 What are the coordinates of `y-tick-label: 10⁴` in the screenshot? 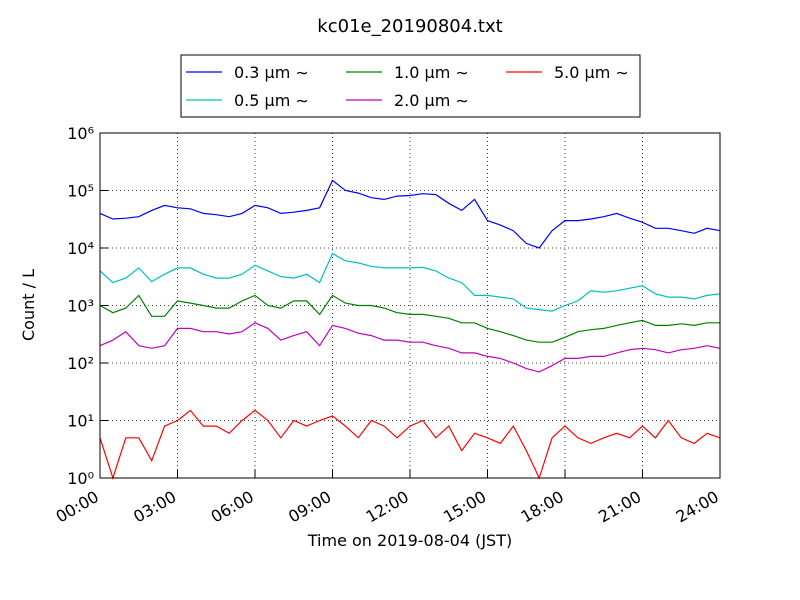 It's located at (80, 248).